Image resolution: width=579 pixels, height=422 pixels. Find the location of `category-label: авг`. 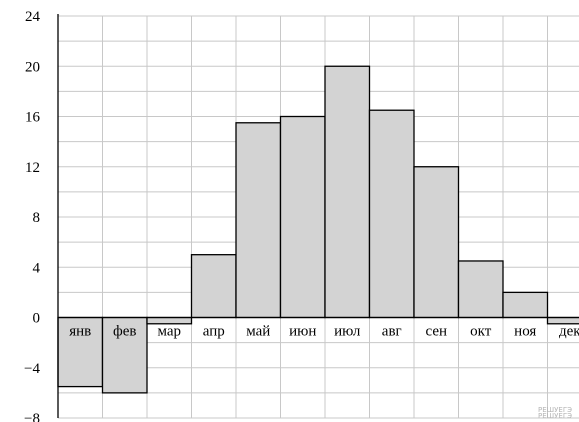

category-label: авг is located at coordinates (392, 332).